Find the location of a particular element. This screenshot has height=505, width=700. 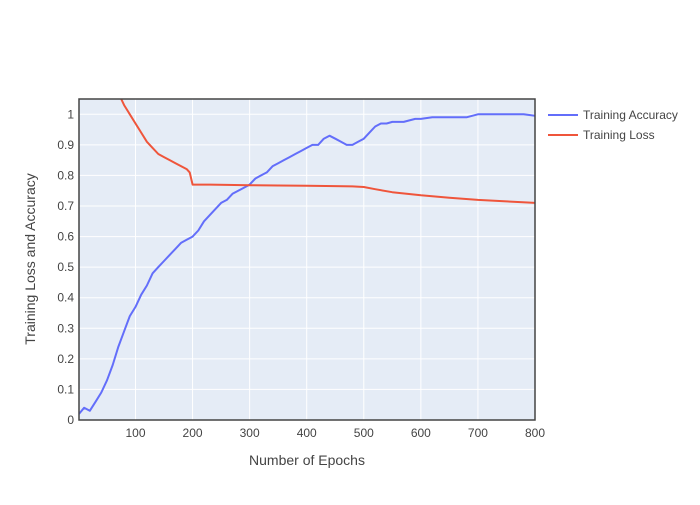

x-tick-label: 300 is located at coordinates (250, 433).